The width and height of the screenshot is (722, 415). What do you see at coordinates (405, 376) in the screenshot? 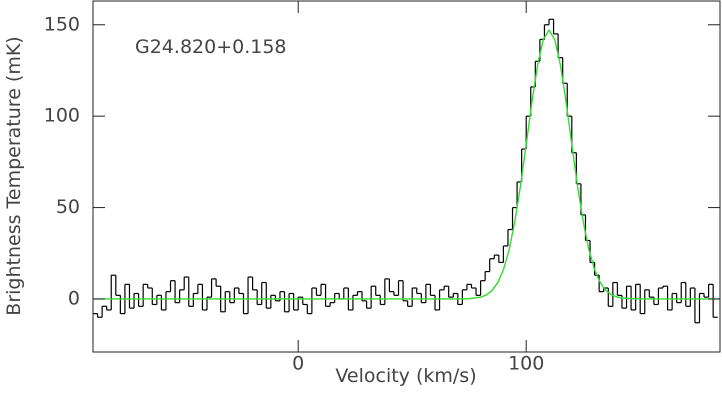
I see `x-axis-label: Velocity (km/s)` at bounding box center [405, 376].